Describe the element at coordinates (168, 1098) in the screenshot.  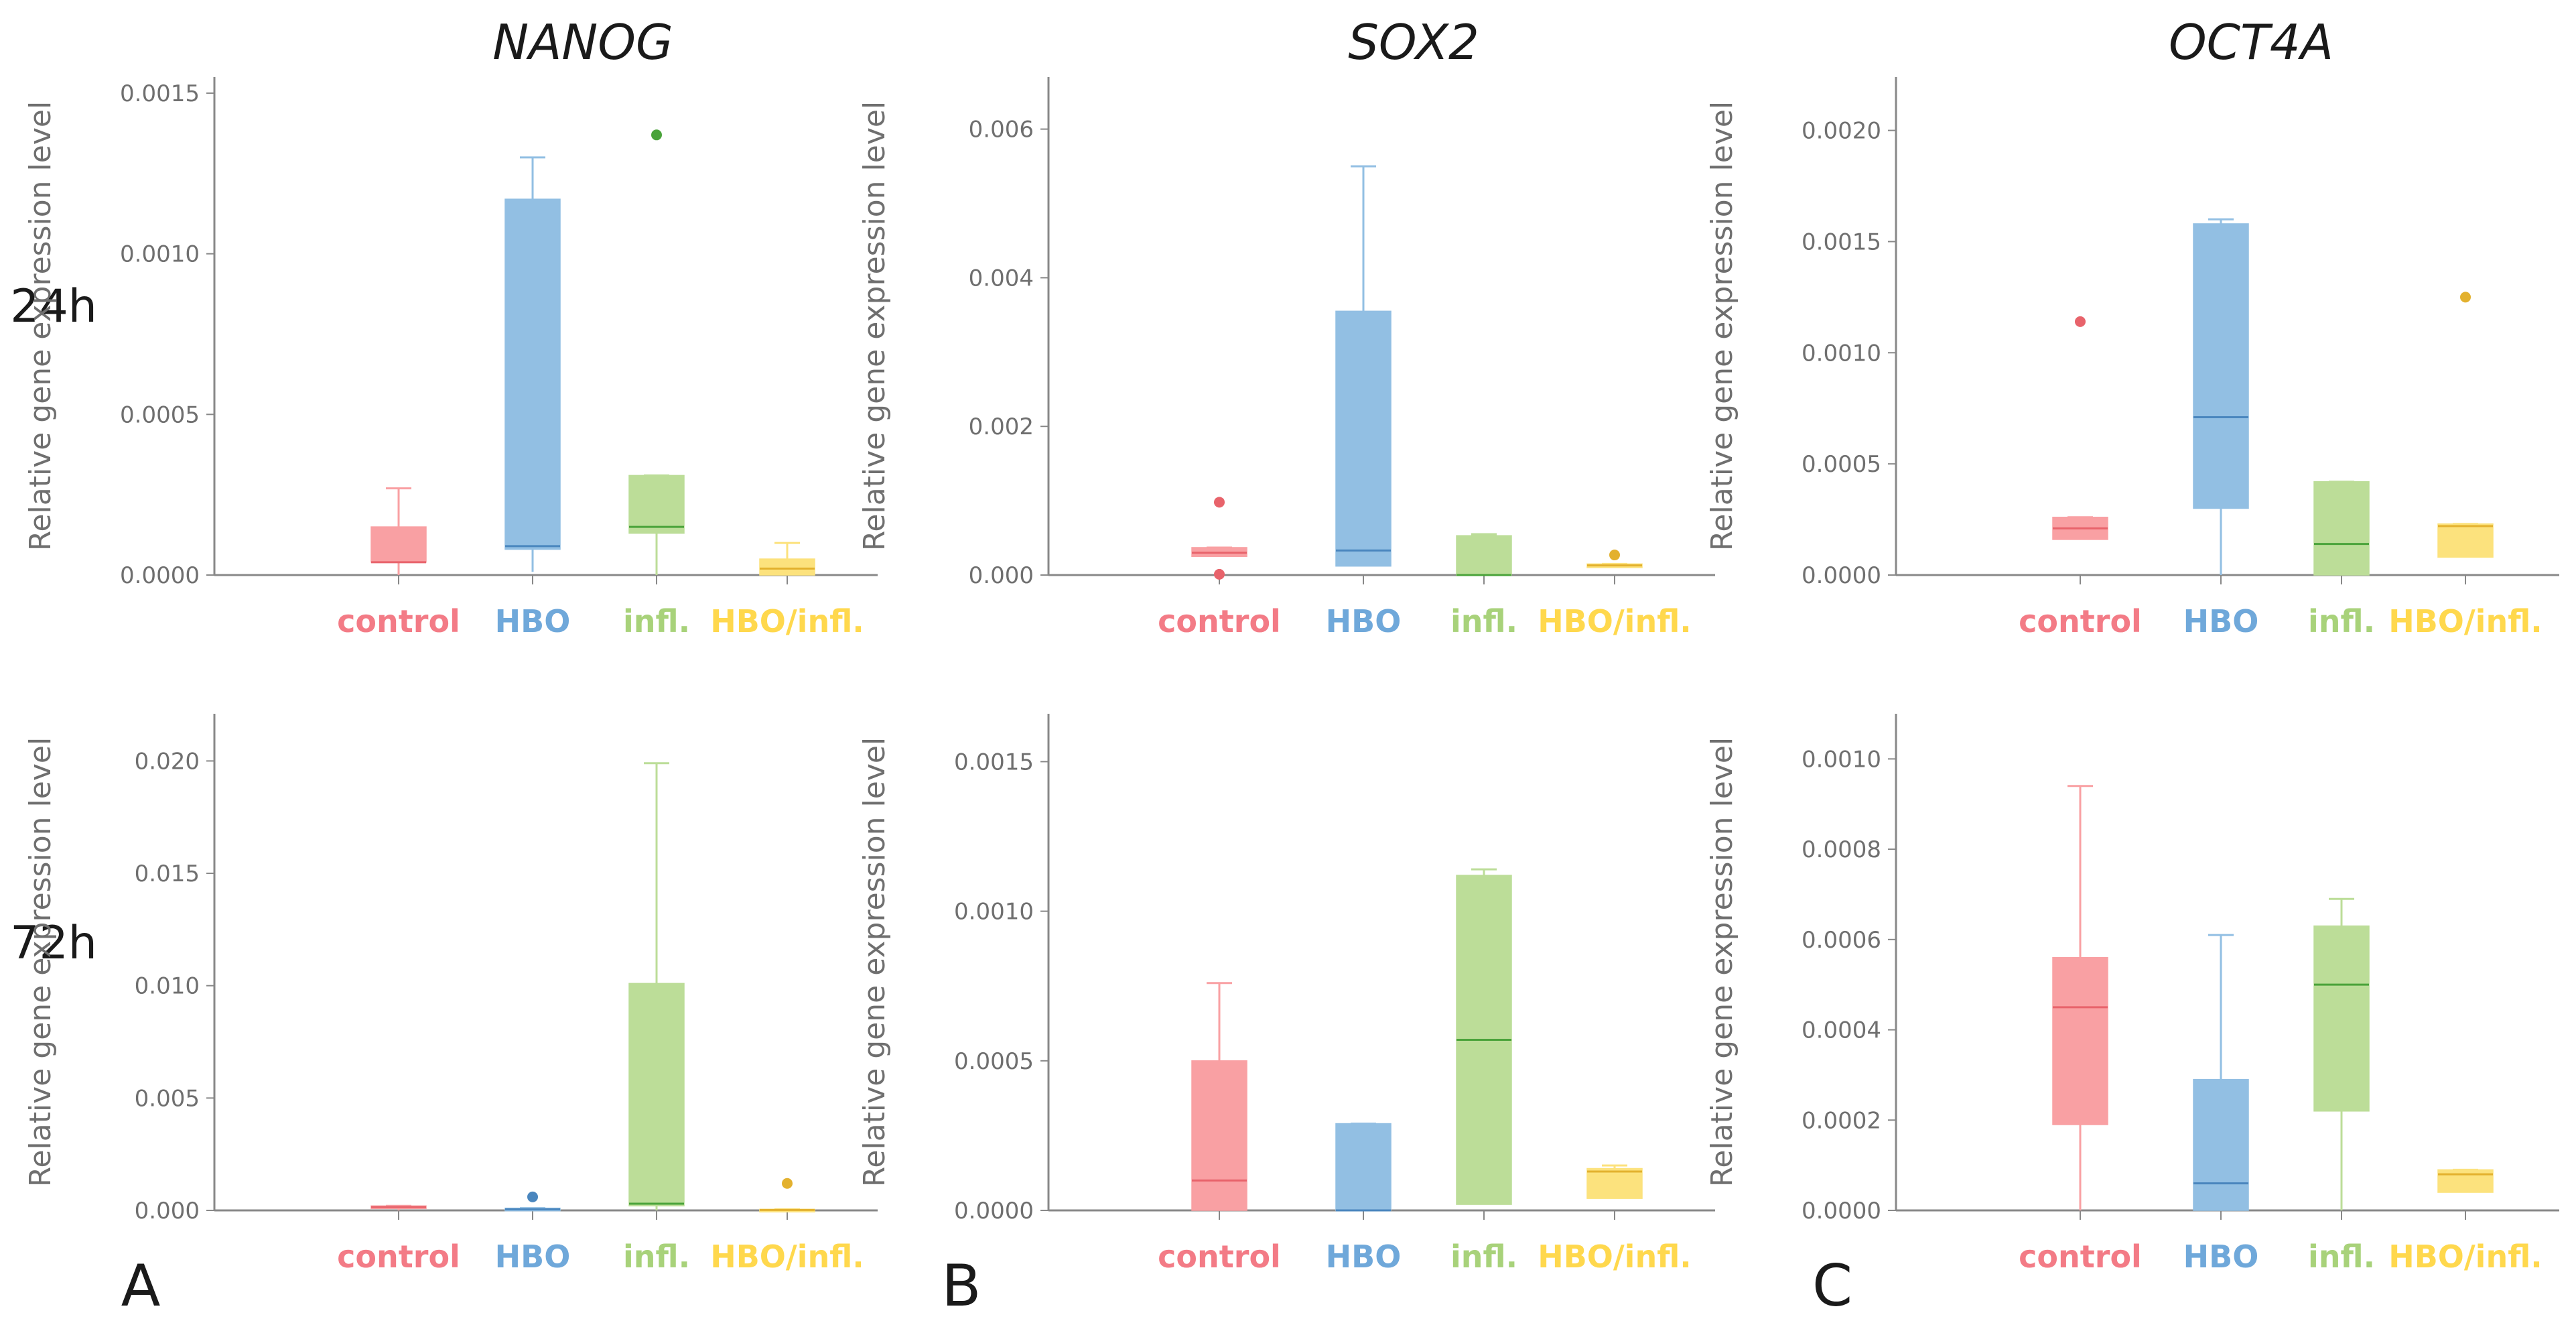
I see `y-tick-label: 0.005` at that location.